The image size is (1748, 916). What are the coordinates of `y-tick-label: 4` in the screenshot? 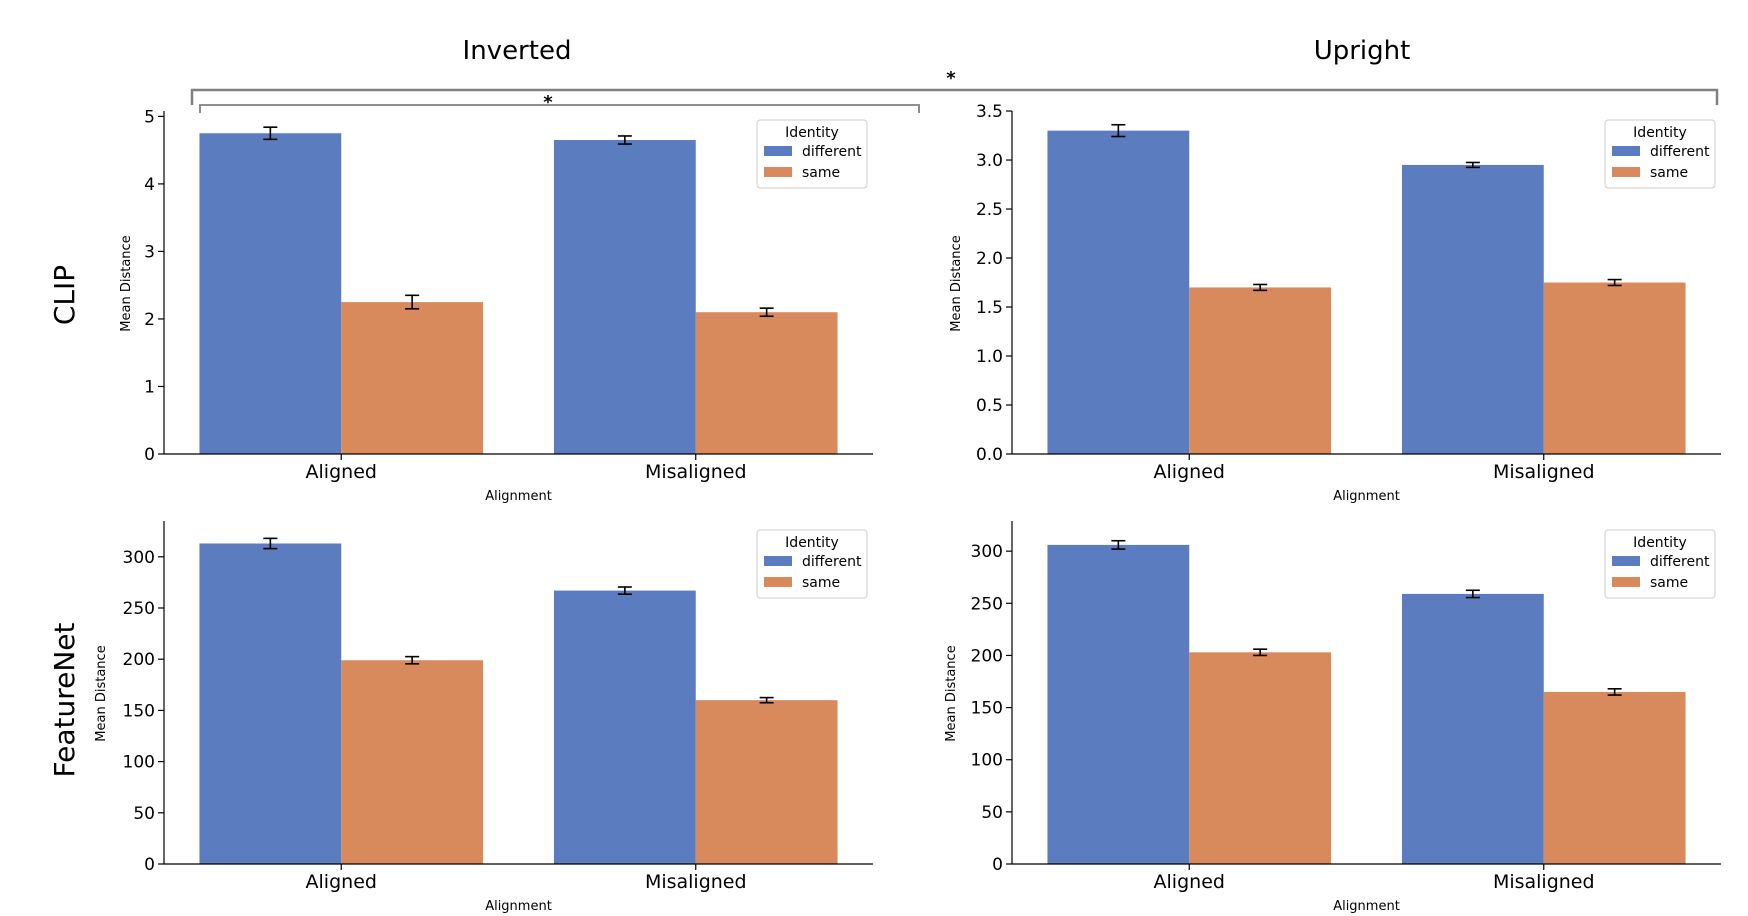 It's located at (149, 185).